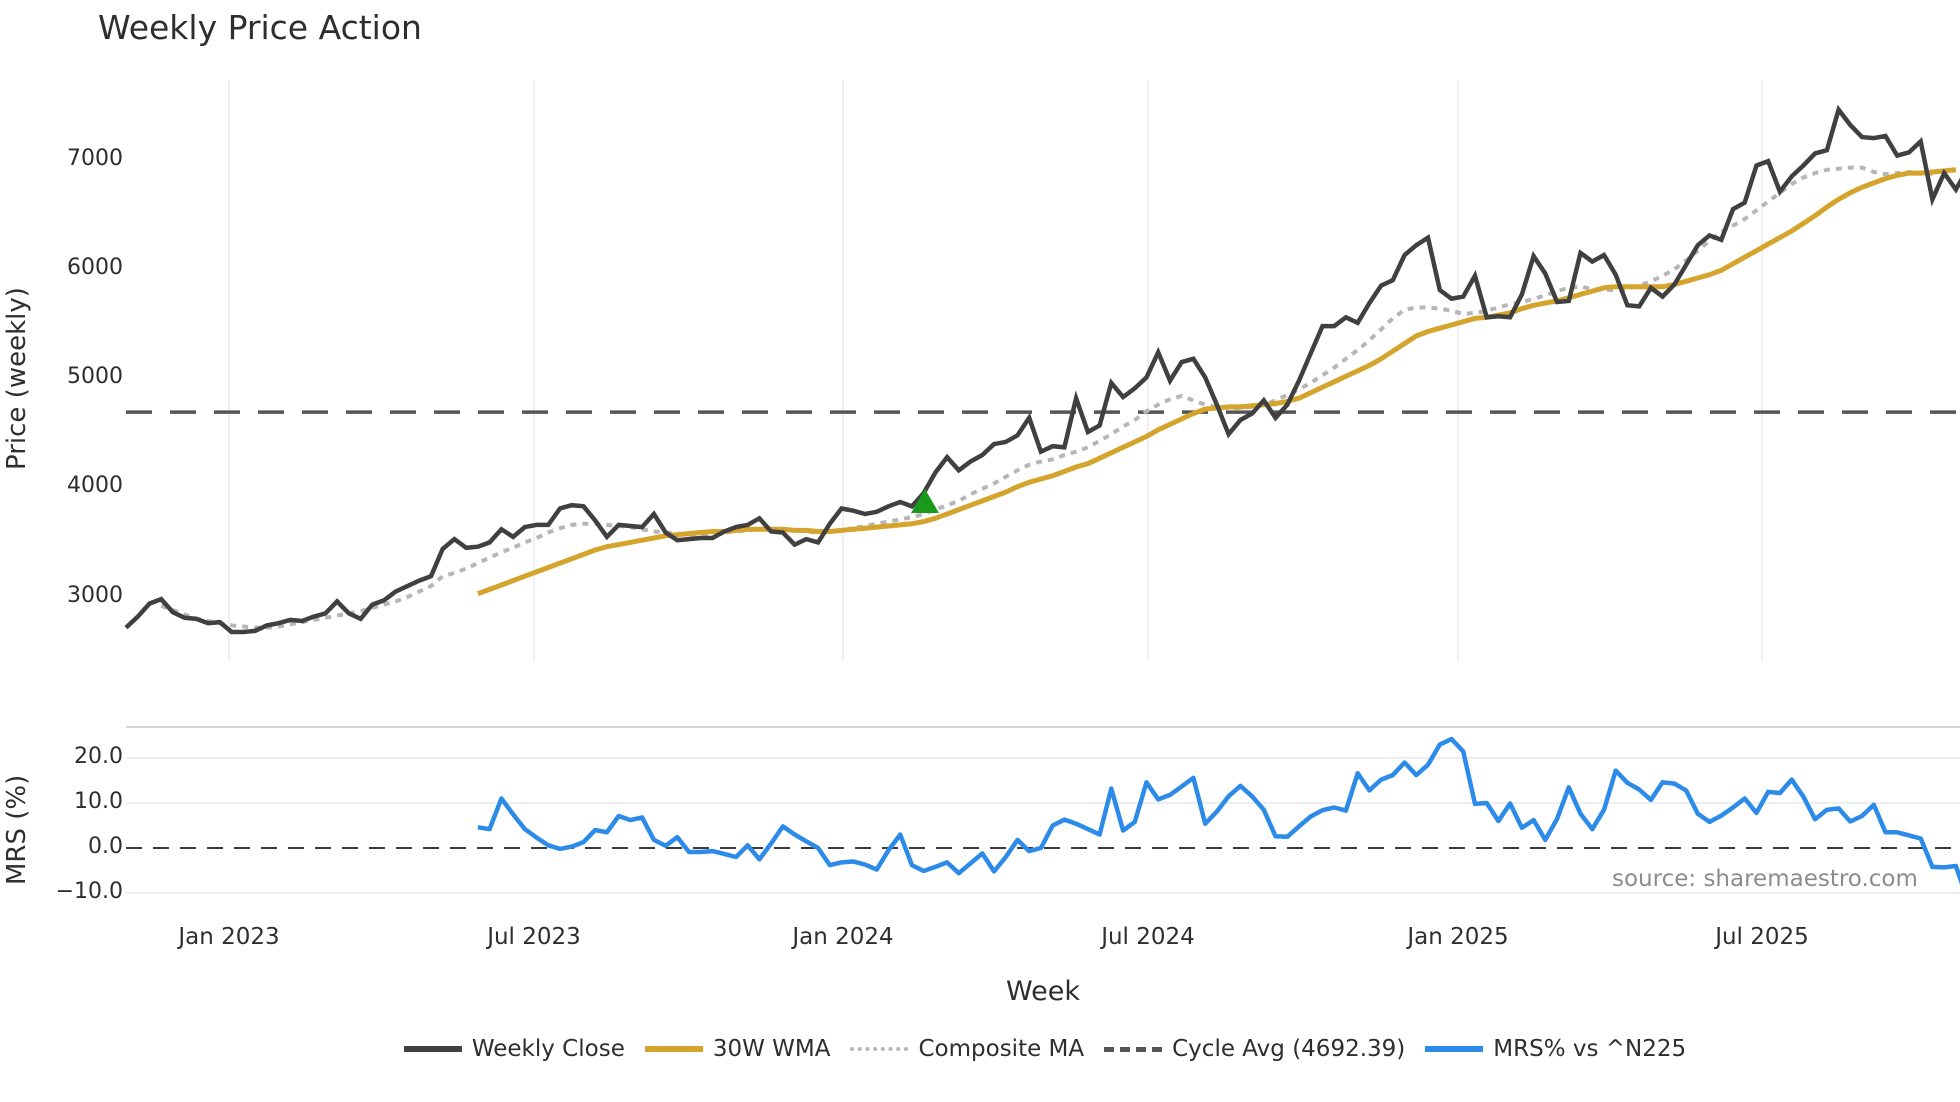 The image size is (1960, 1102). I want to click on mrs-panel, so click(1043, 810).